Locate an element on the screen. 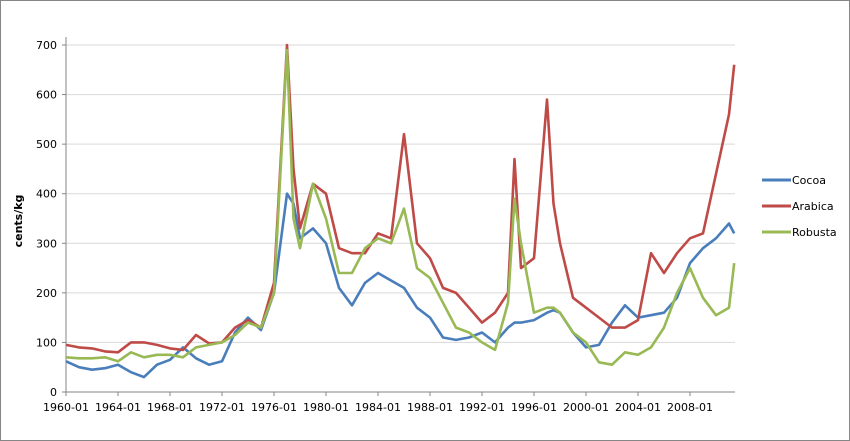 Image resolution: width=850 pixels, height=441 pixels. x-tick-label: 1984-01 is located at coordinates (378, 407).